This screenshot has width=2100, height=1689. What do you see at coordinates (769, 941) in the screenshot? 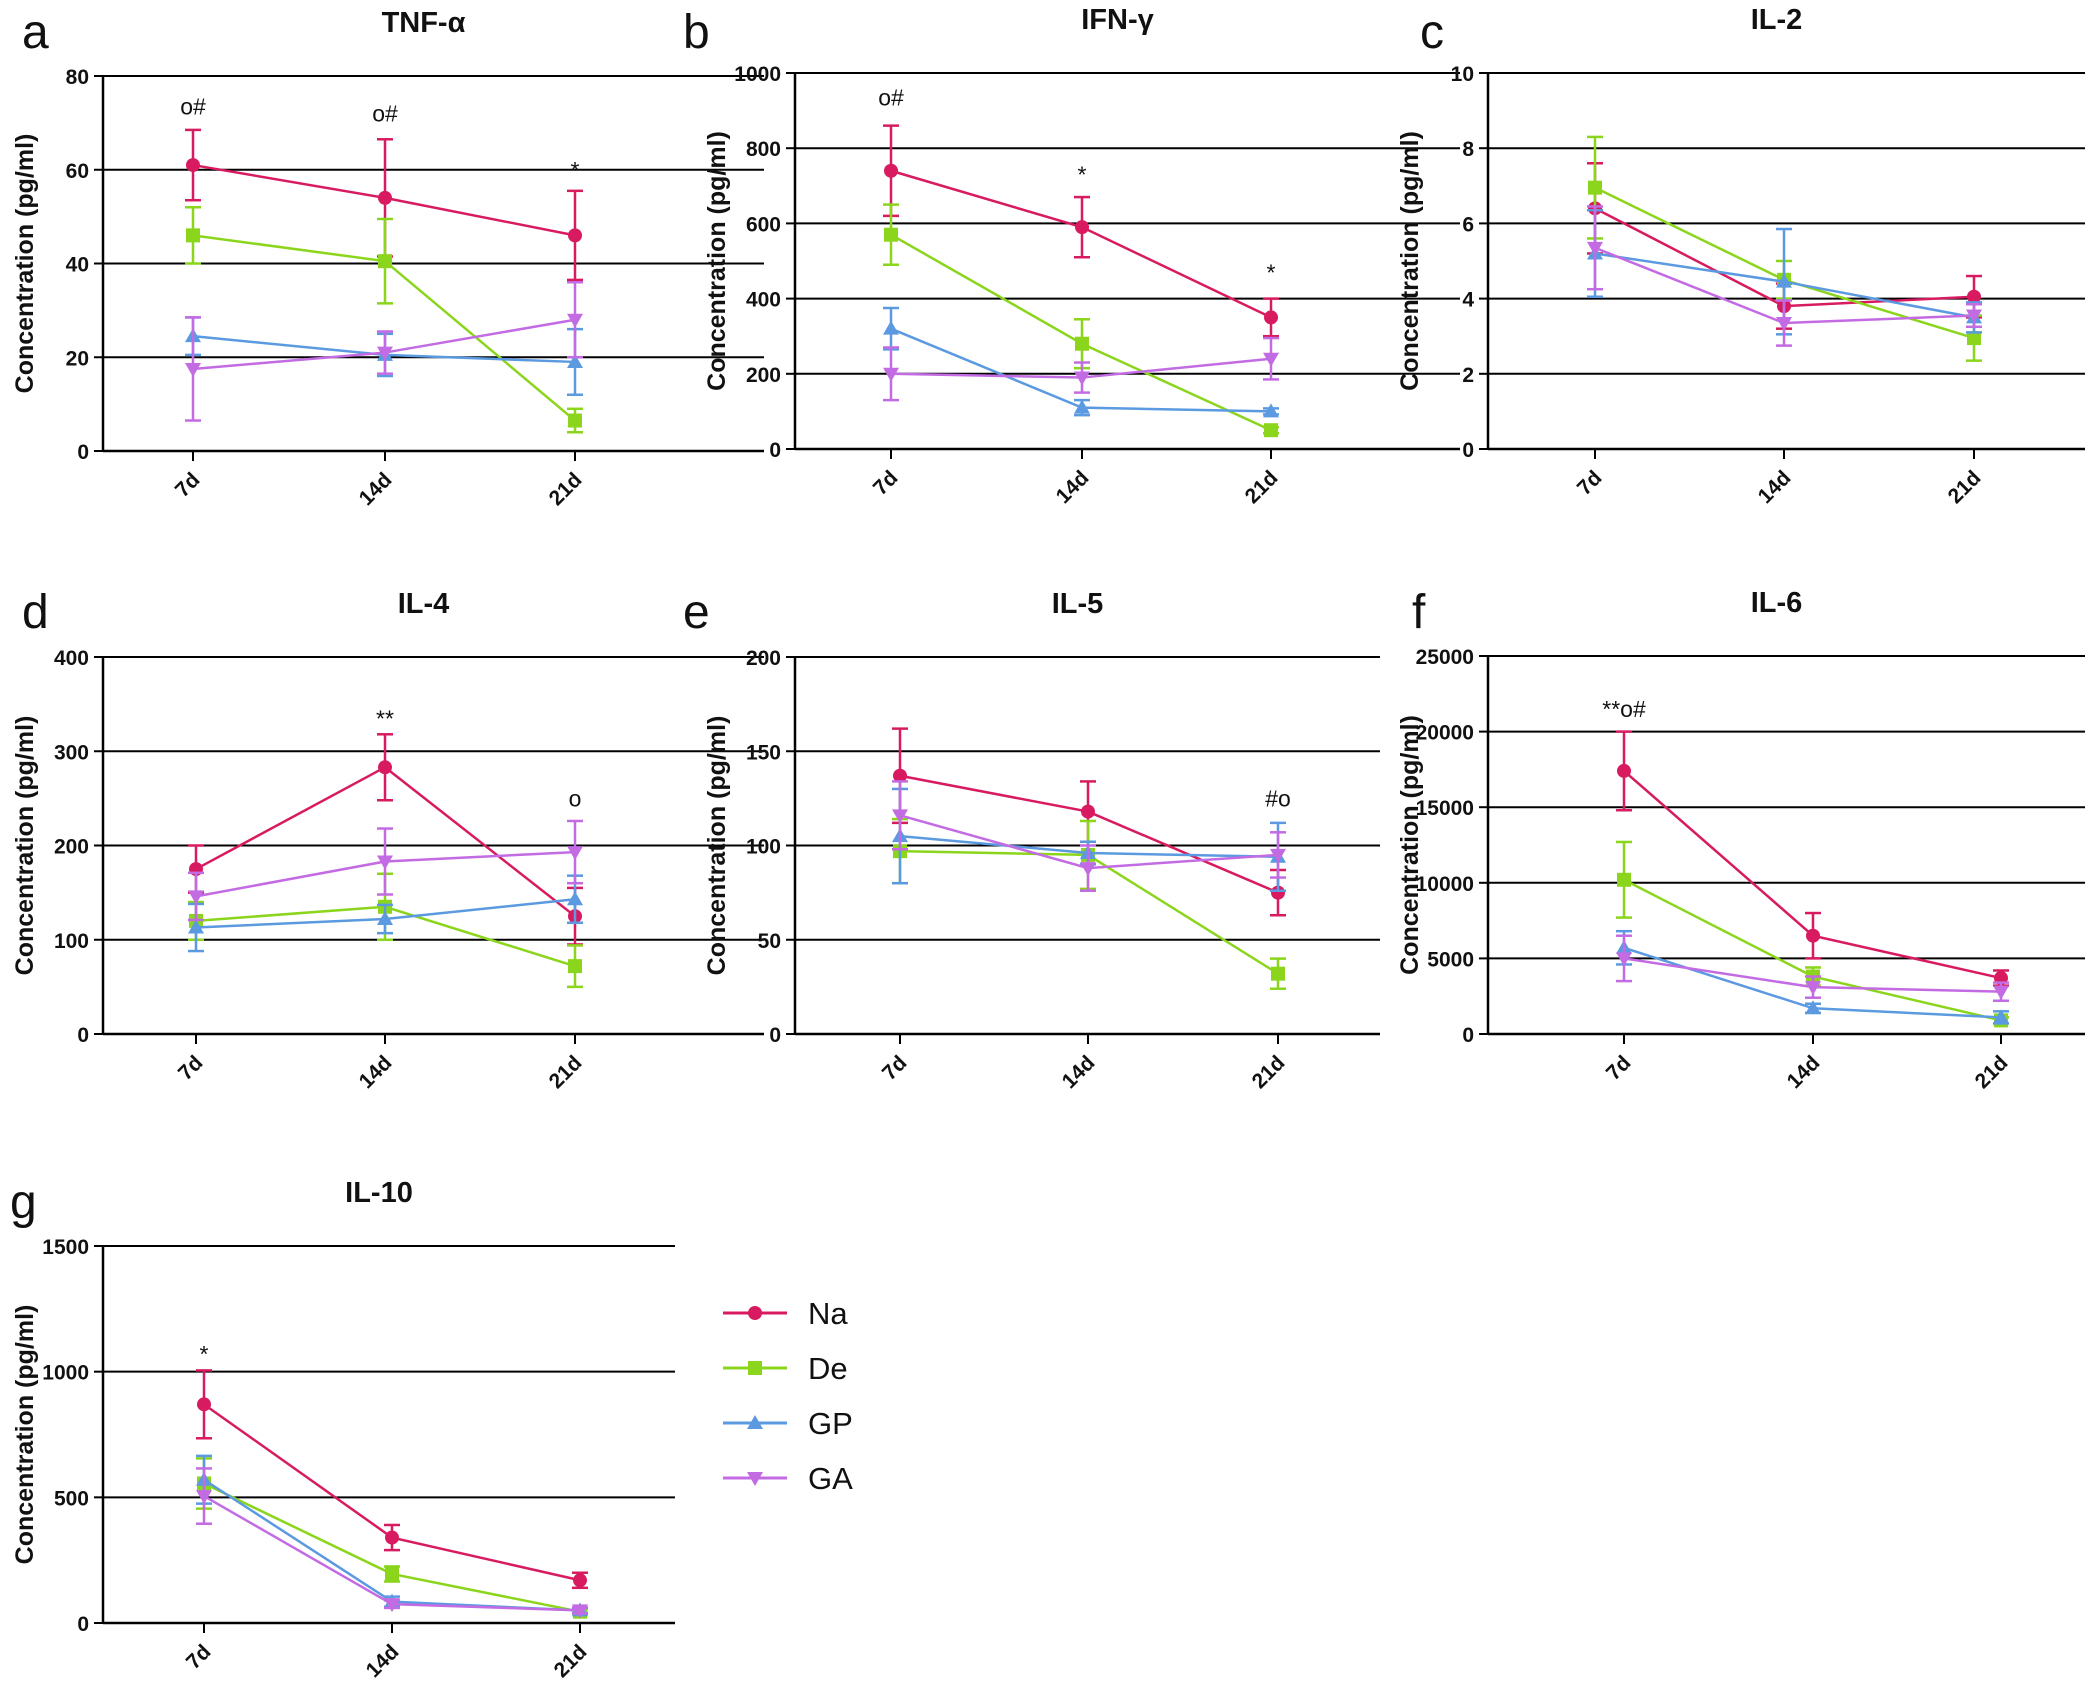
I see `y-tick-label: 50` at bounding box center [769, 941].